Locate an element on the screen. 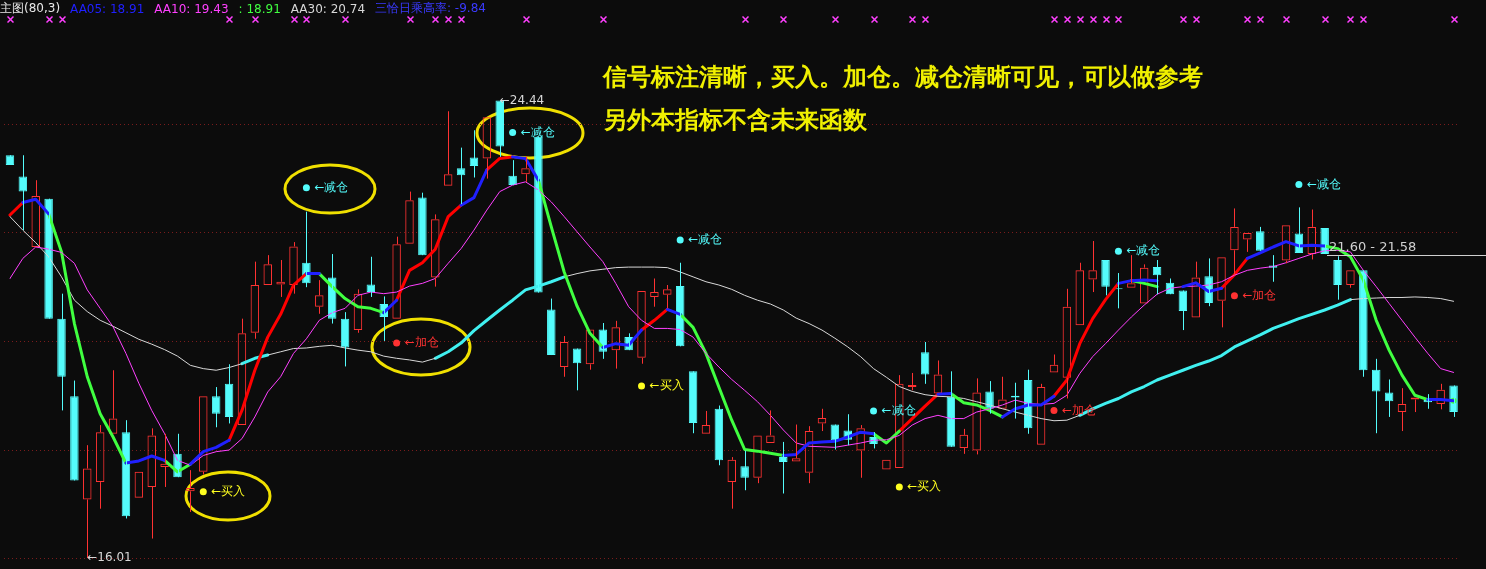 Image resolution: width=1486 pixels, height=569 pixels. text: AA10: 19.43 is located at coordinates (191, 8).